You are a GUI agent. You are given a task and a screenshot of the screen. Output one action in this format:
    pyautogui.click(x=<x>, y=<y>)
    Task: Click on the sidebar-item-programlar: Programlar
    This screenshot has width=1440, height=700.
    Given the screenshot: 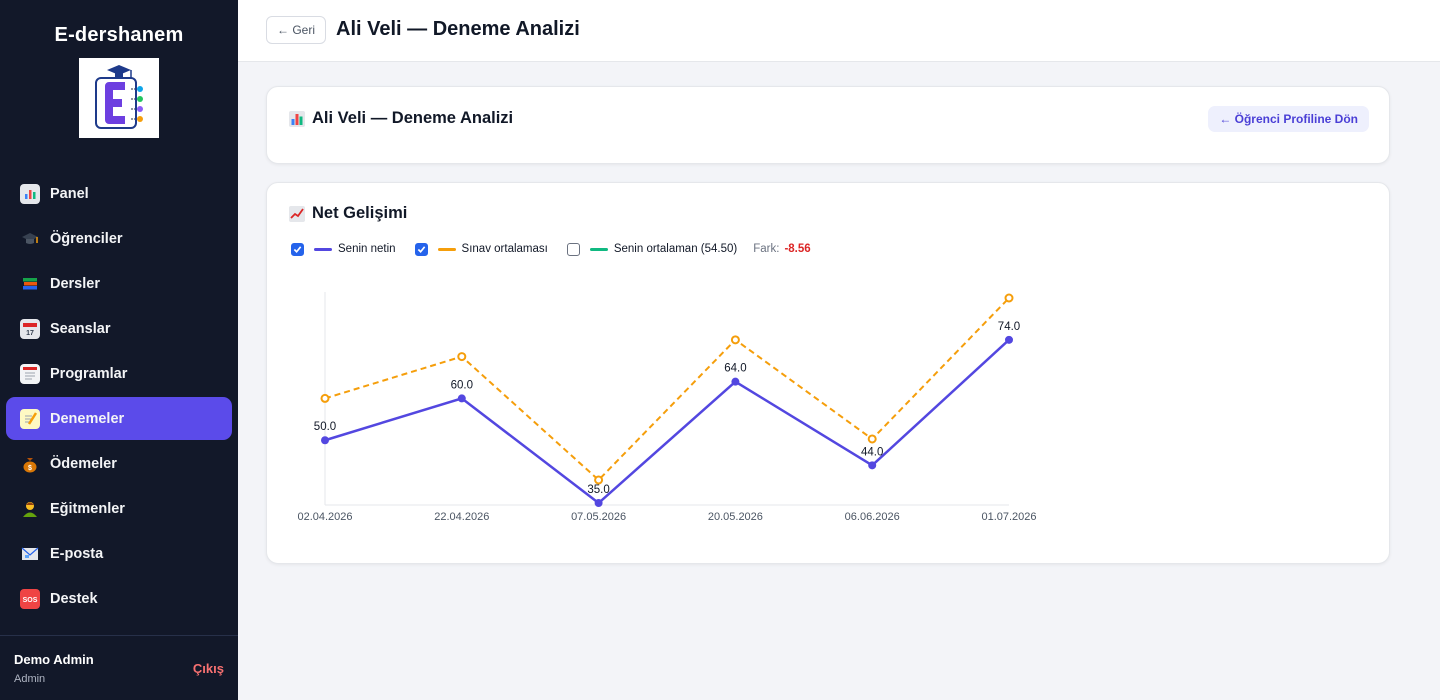 What is the action you would take?
    pyautogui.click(x=119, y=373)
    